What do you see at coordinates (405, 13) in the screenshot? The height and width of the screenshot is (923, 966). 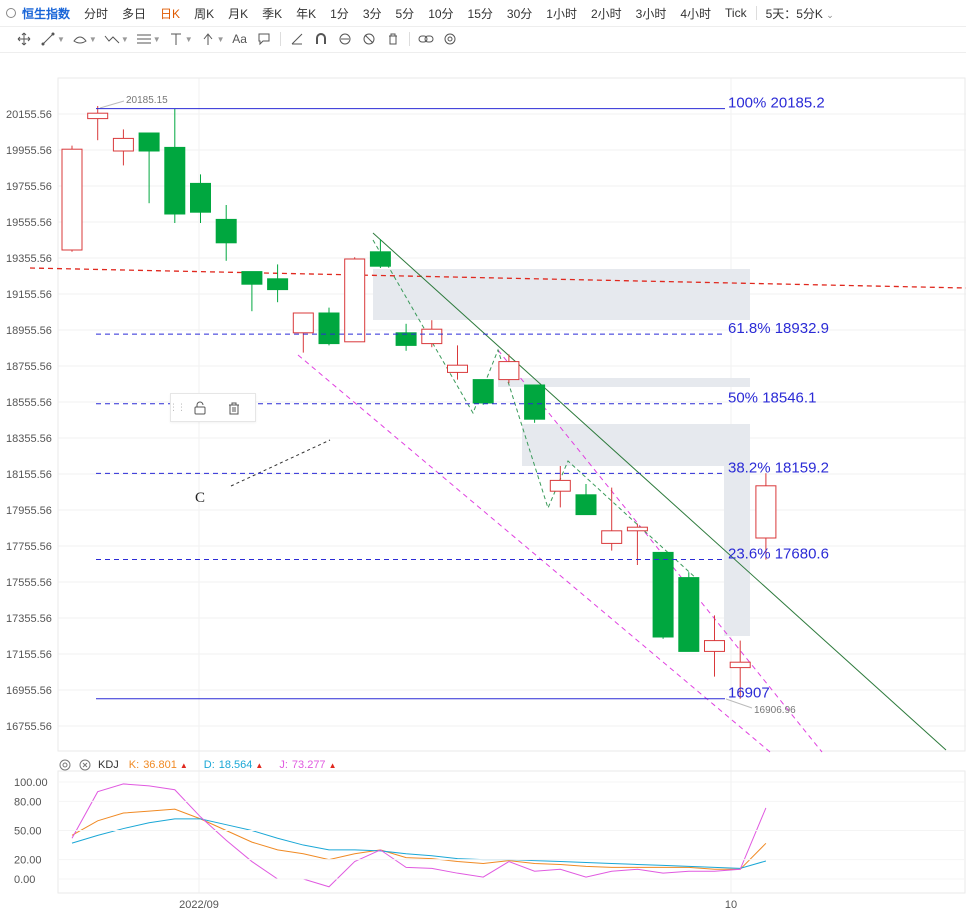 I see `period-tab-5min: 5分` at bounding box center [405, 13].